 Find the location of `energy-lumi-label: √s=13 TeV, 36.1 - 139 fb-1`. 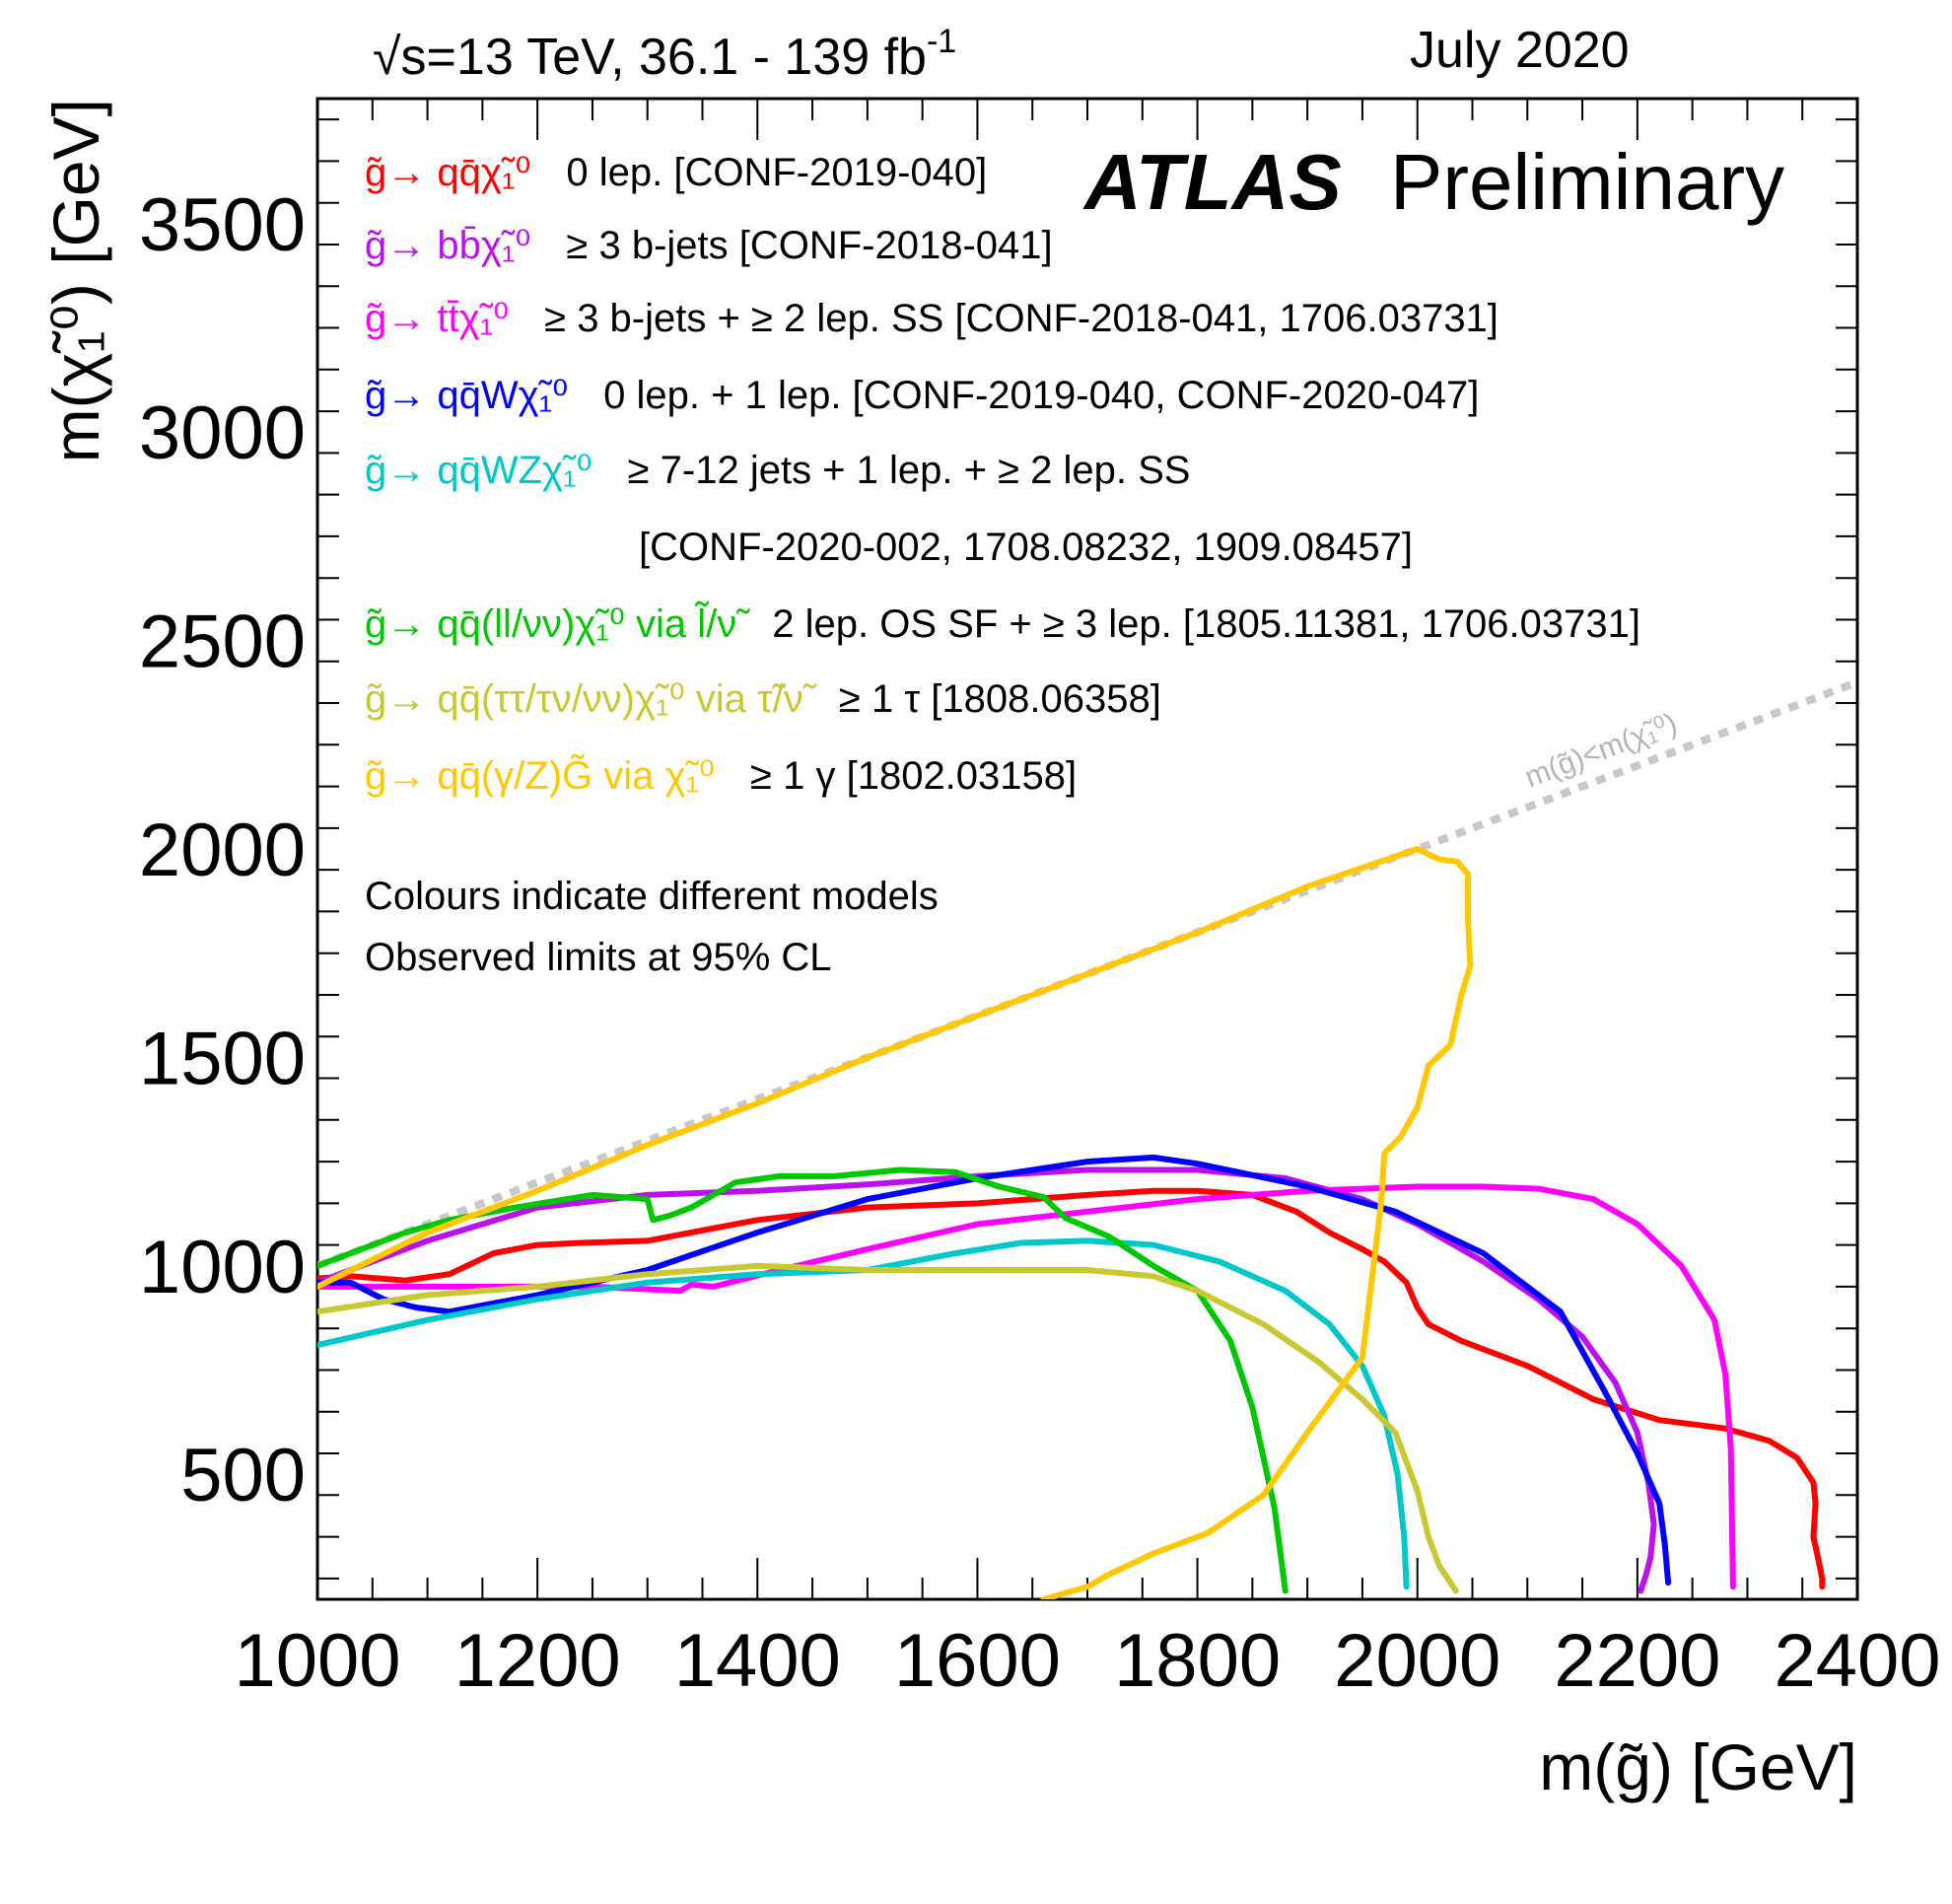

energy-lumi-label: √s=13 TeV, 36.1 - 139 fb-1 is located at coordinates (664, 54).